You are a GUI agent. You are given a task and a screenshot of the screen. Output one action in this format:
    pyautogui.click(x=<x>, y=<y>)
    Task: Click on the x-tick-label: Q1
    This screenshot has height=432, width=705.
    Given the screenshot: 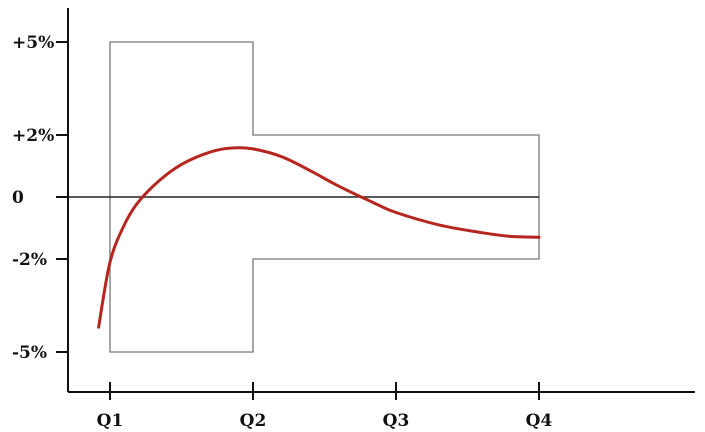 What is the action you would take?
    pyautogui.click(x=110, y=421)
    